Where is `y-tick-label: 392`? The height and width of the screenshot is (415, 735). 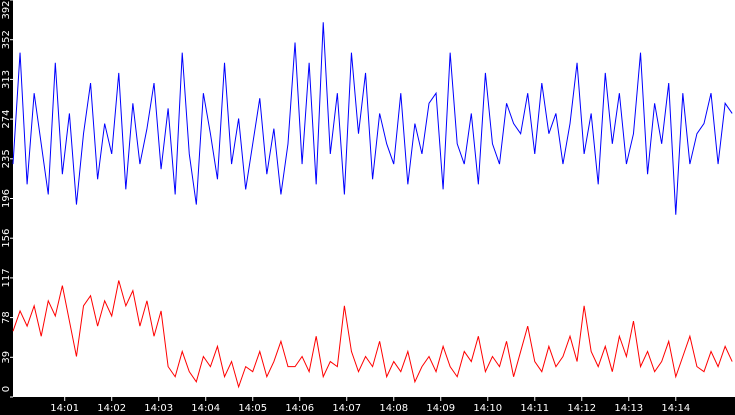
y-tick-label: 392 is located at coordinates (6, 9).